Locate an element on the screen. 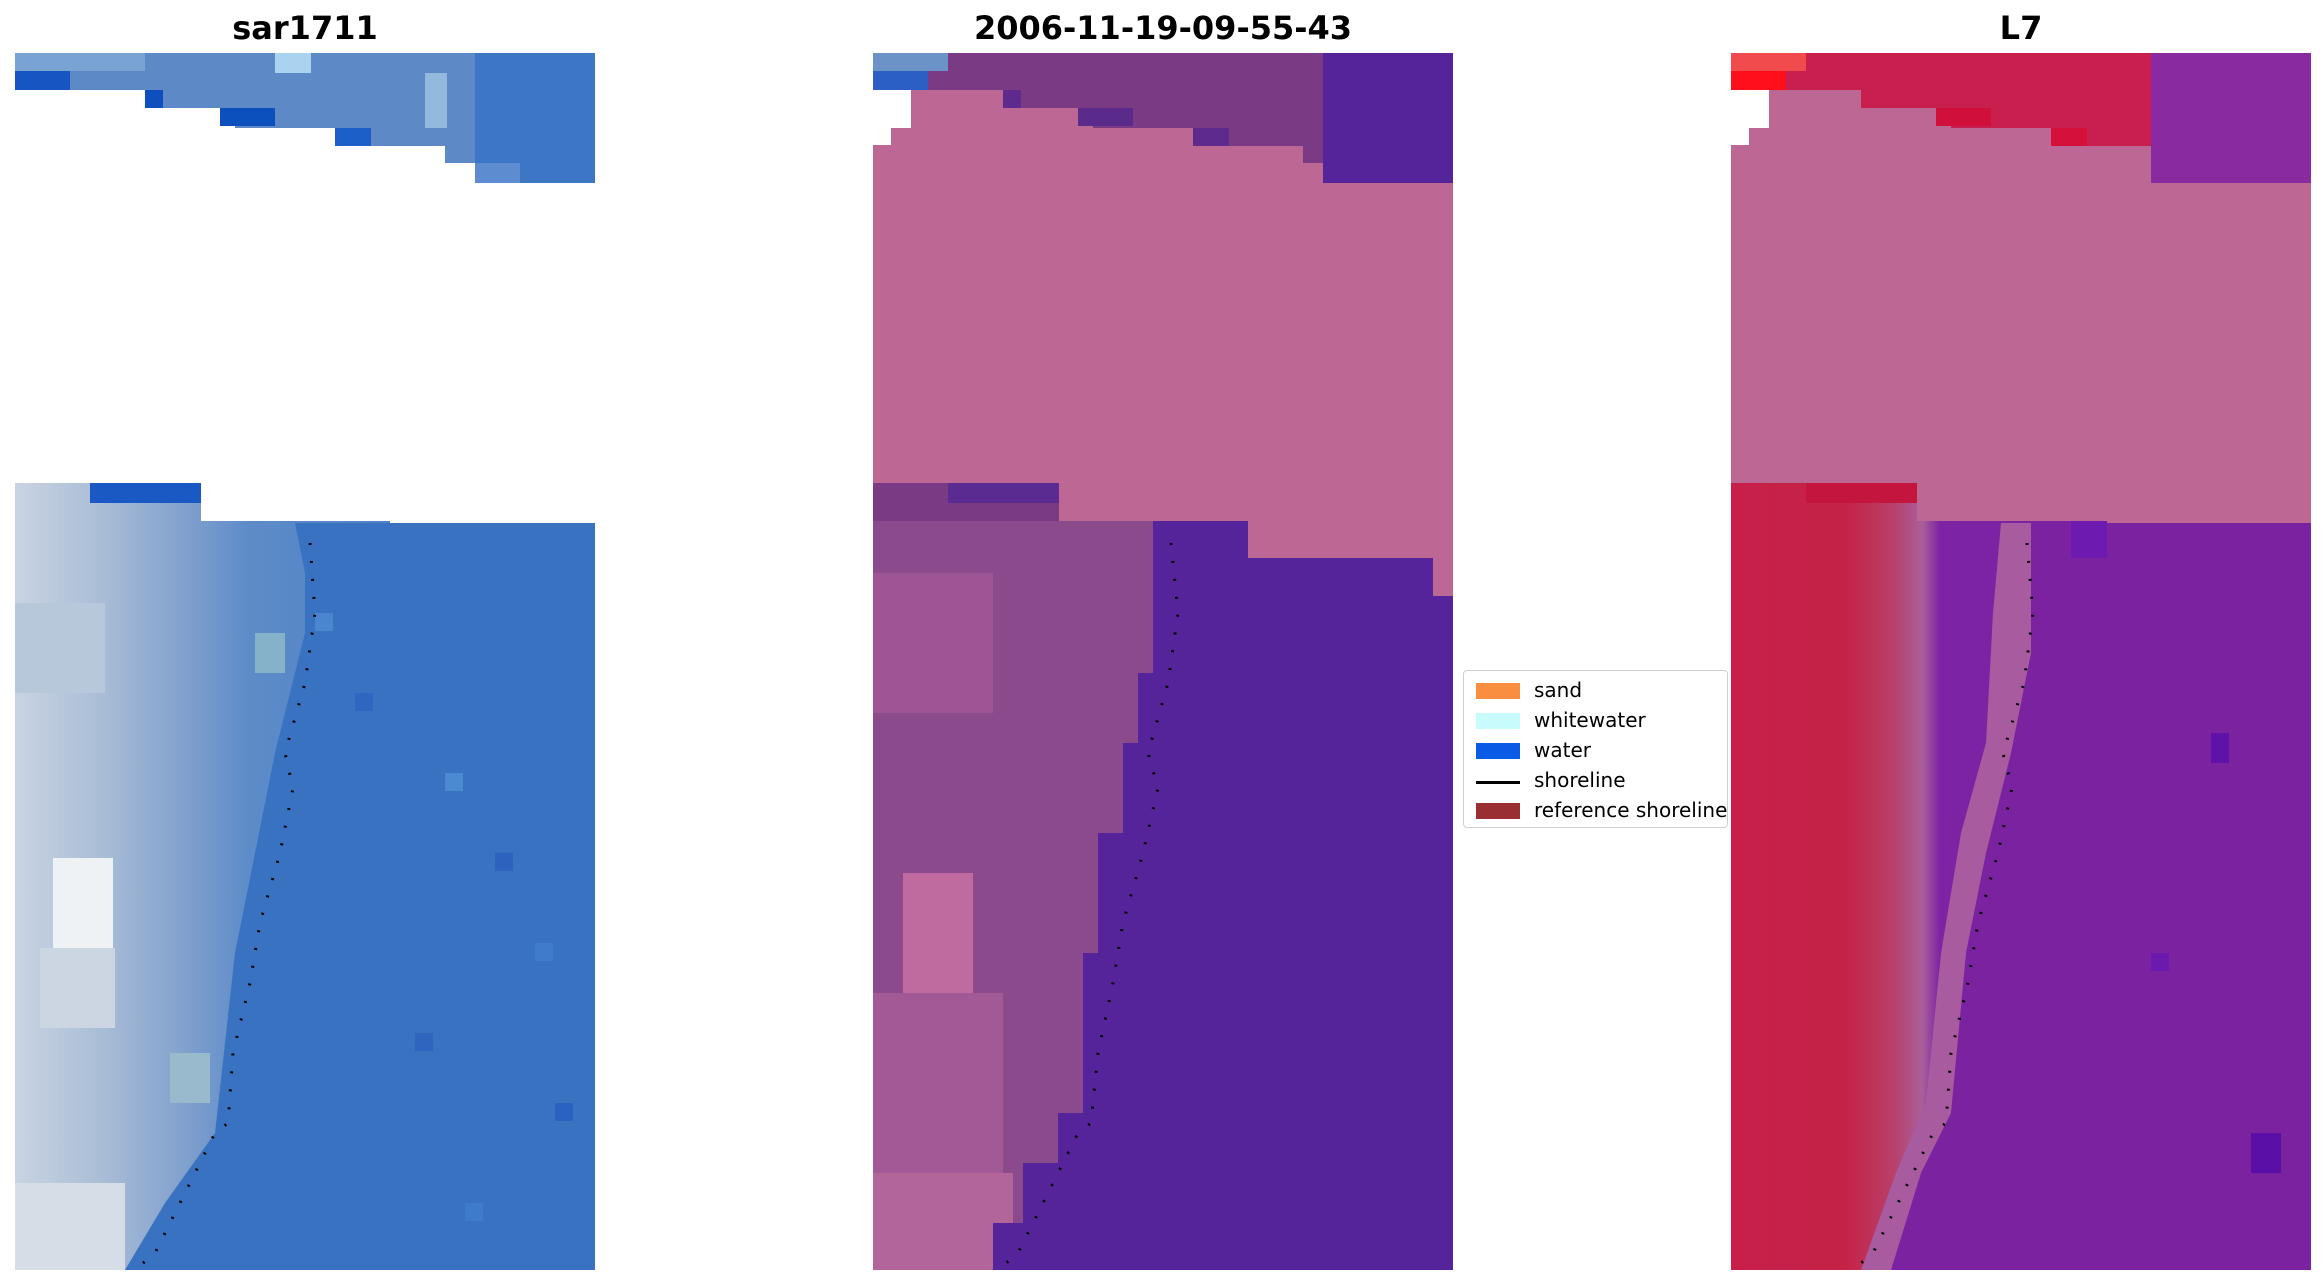 The height and width of the screenshot is (1283, 2324). panel-title-date: 2006-11-19-09-55-43 is located at coordinates (1163, 28).